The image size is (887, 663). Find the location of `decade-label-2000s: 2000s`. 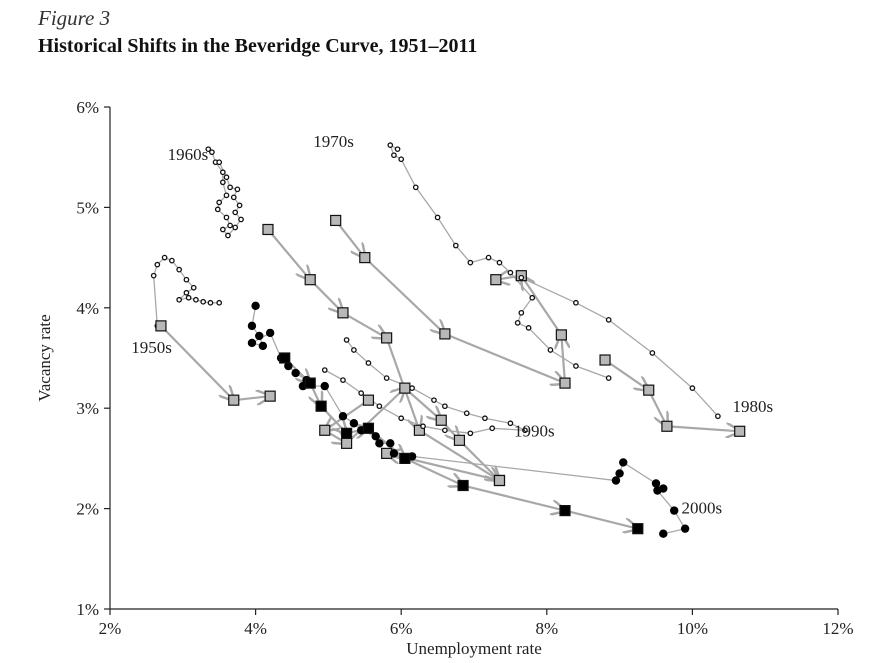

decade-label-2000s: 2000s is located at coordinates (701, 508).